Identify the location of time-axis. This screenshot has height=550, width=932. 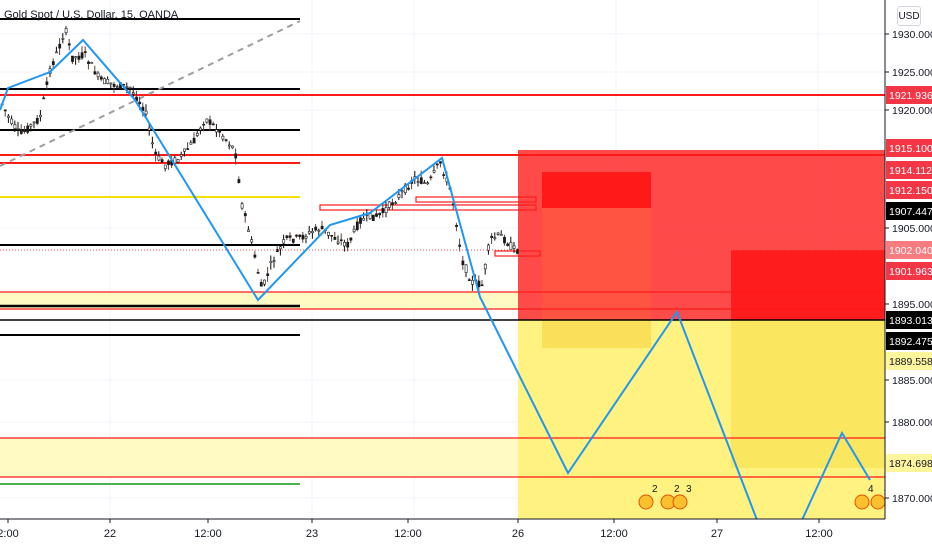
(442, 534).